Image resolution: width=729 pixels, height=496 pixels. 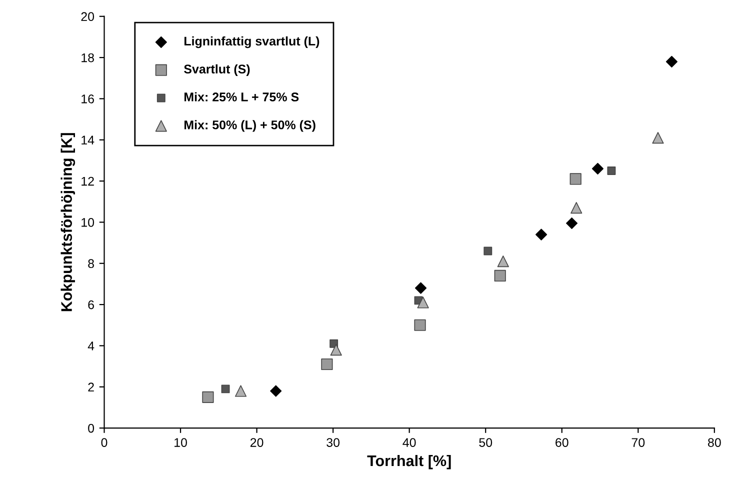 What do you see at coordinates (88, 222) in the screenshot?
I see `y-tick-label: 10` at bounding box center [88, 222].